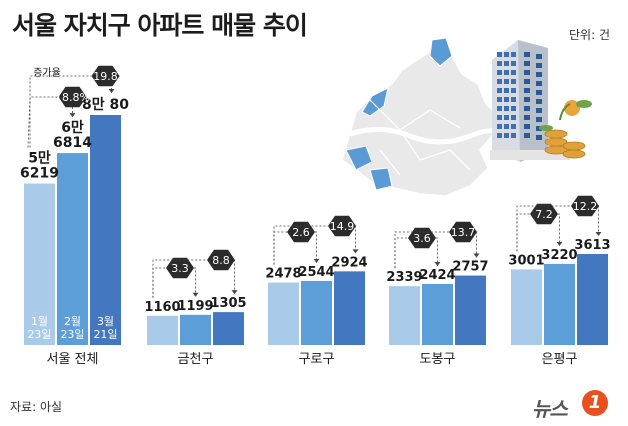 Image resolution: width=628 pixels, height=426 pixels. I want to click on unit-label: 단위: 건, so click(589, 35).